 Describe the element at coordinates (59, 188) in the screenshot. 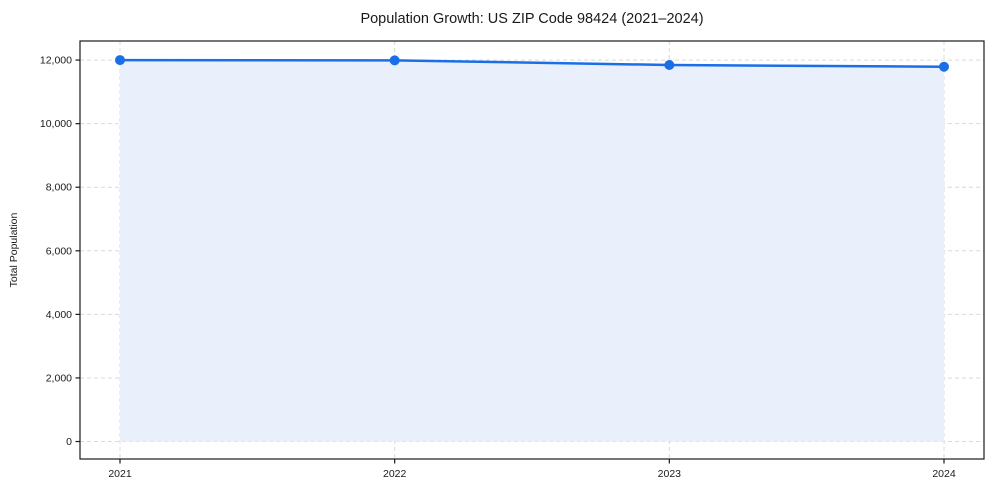

I see `y-tick-label: 8,000` at that location.